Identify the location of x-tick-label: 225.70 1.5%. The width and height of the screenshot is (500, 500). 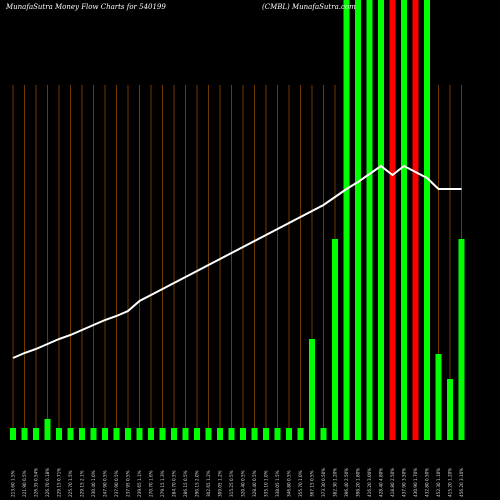
(70, 483).